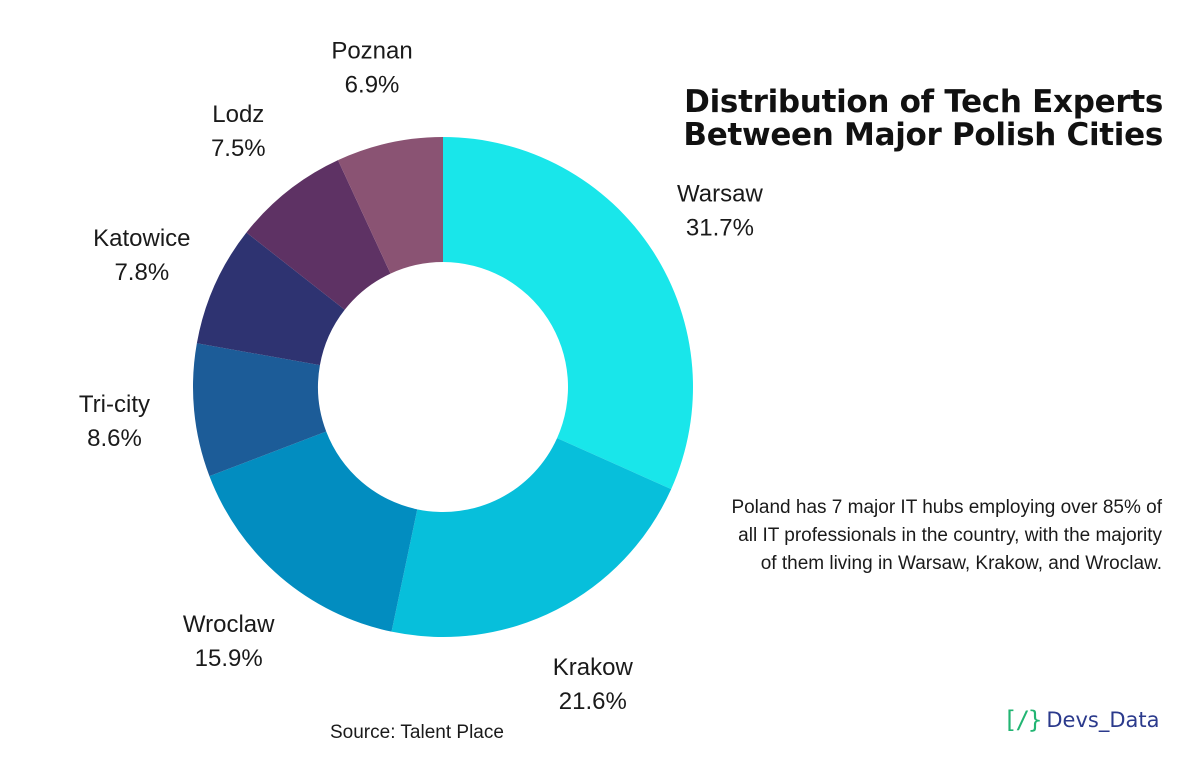  What do you see at coordinates (720, 228) in the screenshot?
I see `slice-value-label: 31.7%` at bounding box center [720, 228].